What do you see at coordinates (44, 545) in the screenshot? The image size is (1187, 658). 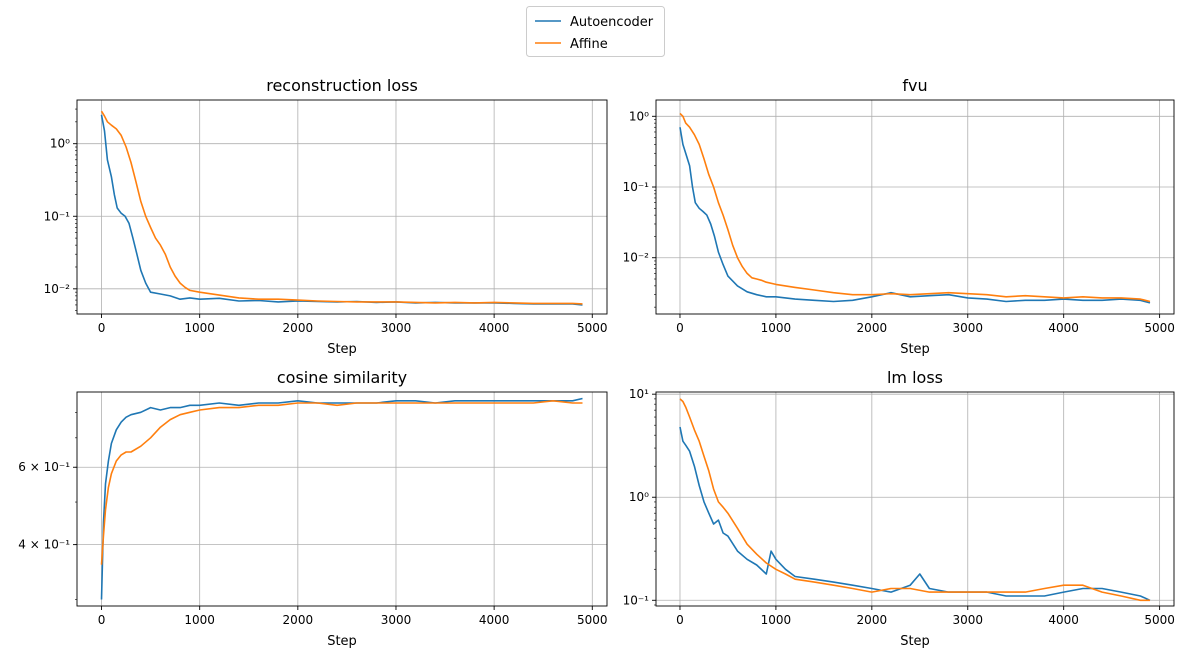 I see `y-tick-label: 4 × 10⁻¹` at bounding box center [44, 545].